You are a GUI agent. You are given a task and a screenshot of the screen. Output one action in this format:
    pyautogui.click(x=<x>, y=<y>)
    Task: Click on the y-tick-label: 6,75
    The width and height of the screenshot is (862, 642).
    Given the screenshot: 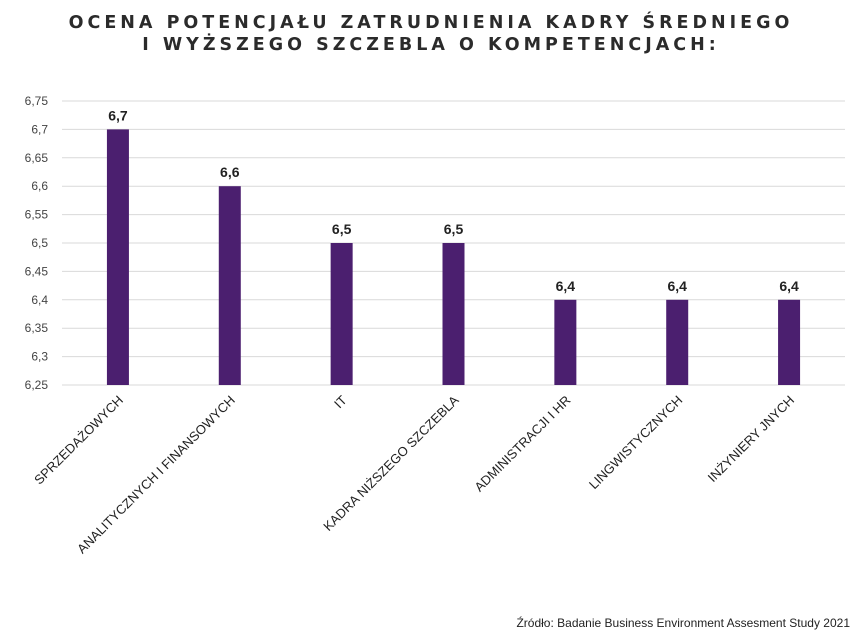 What is the action you would take?
    pyautogui.click(x=37, y=101)
    